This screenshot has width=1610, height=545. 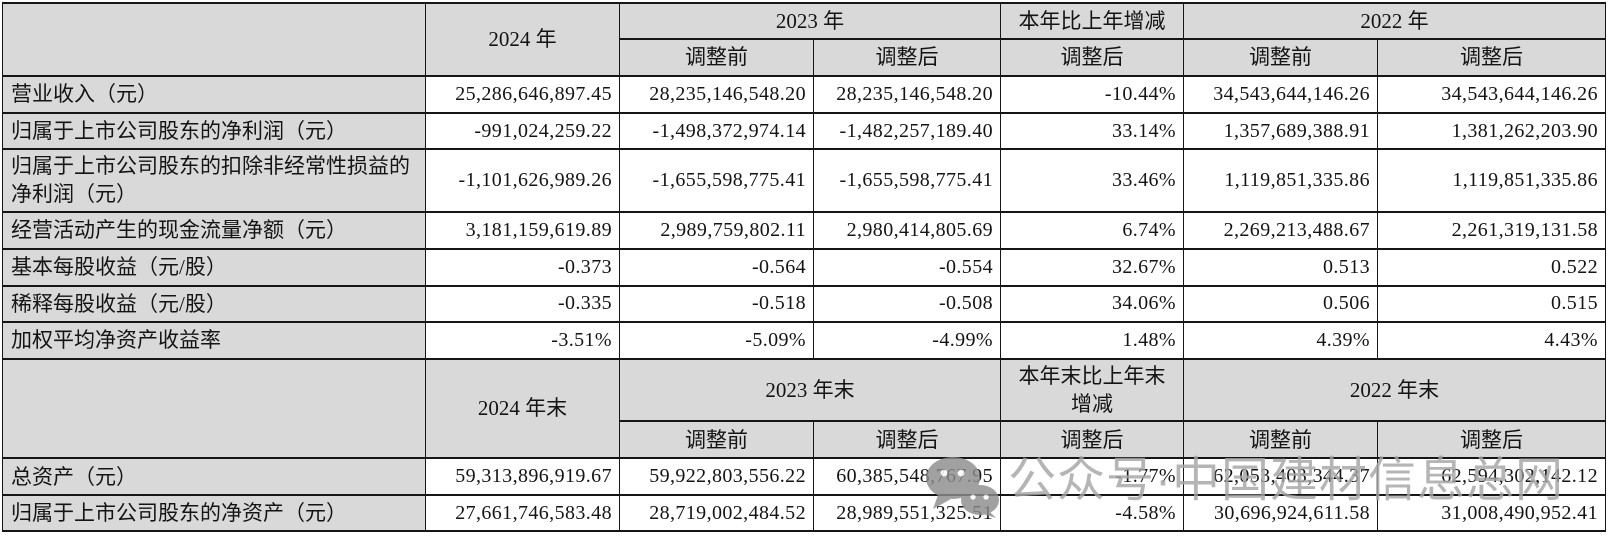 I want to click on col-header-2022-end-post: 调整后, so click(x=1491, y=440).